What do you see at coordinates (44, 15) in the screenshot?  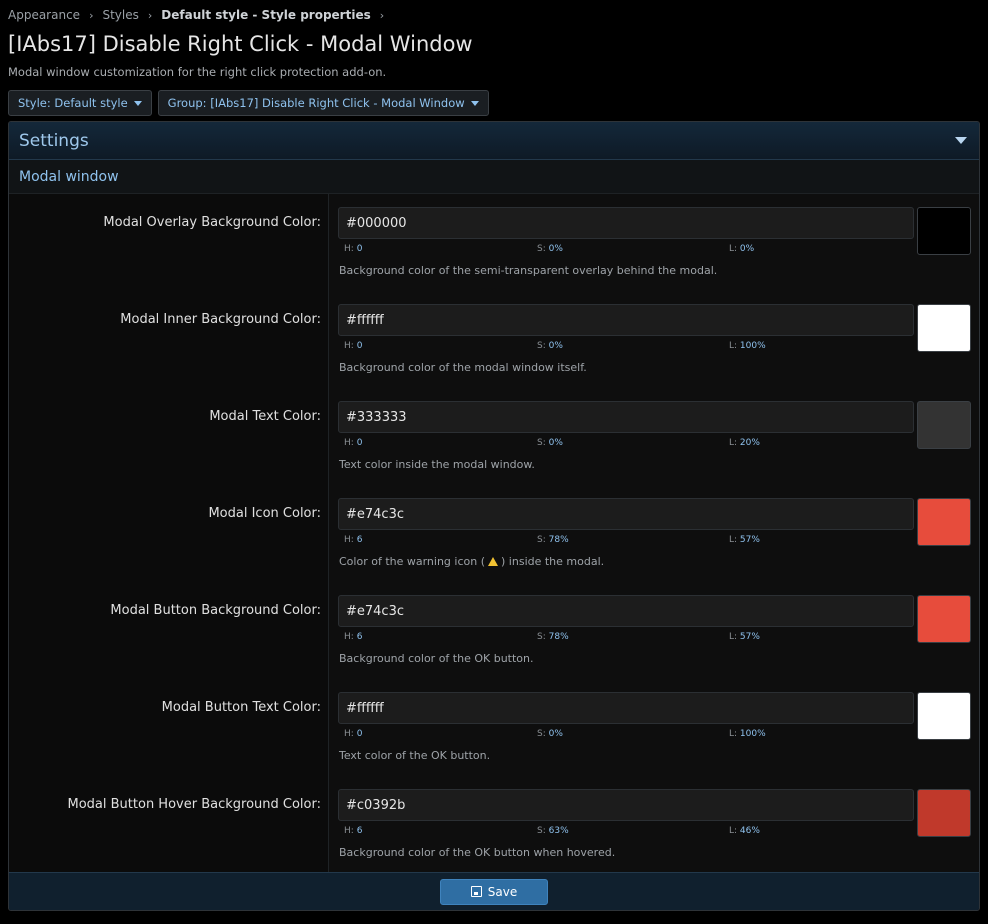 I see `breadcrumb-appearance: Appearance` at bounding box center [44, 15].